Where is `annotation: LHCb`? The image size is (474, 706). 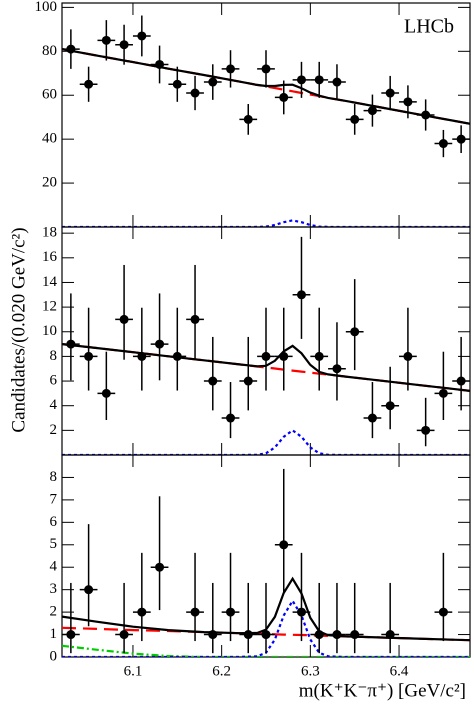 annotation: LHCb is located at coordinates (429, 27).